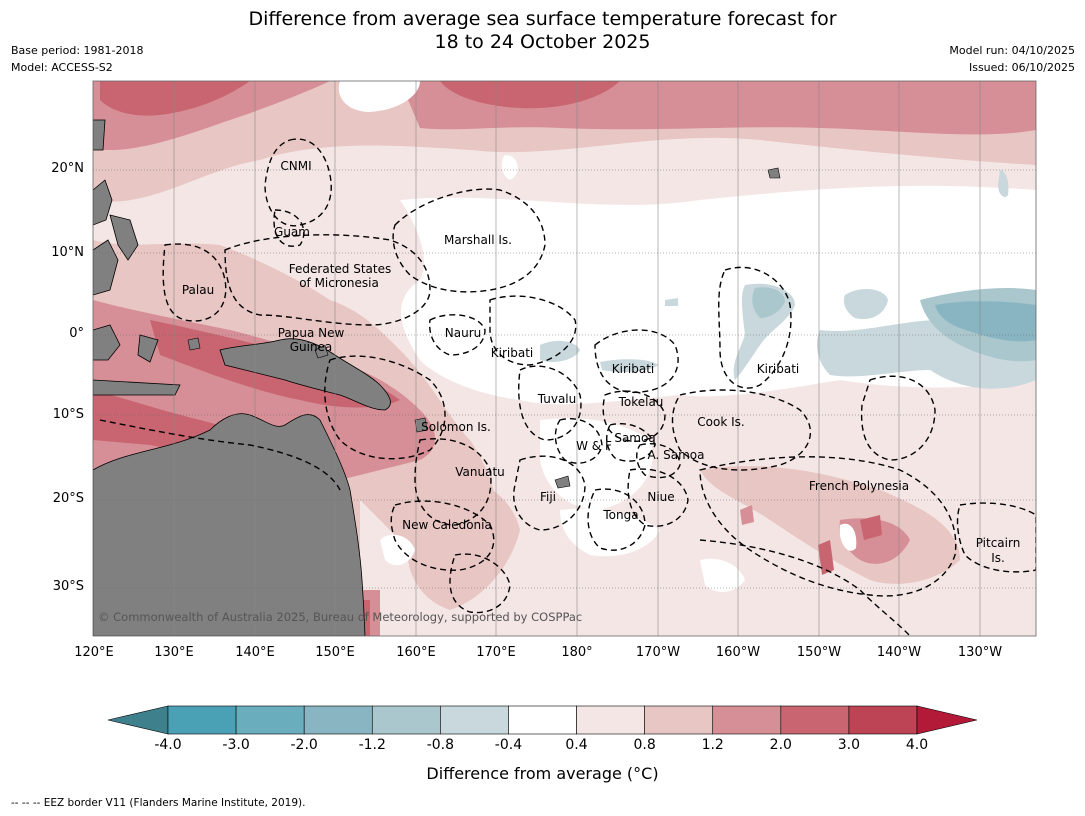 This screenshot has height=816, width=1085. Describe the element at coordinates (780, 745) in the screenshot. I see `colorbar-tick-label: 2.0` at that location.